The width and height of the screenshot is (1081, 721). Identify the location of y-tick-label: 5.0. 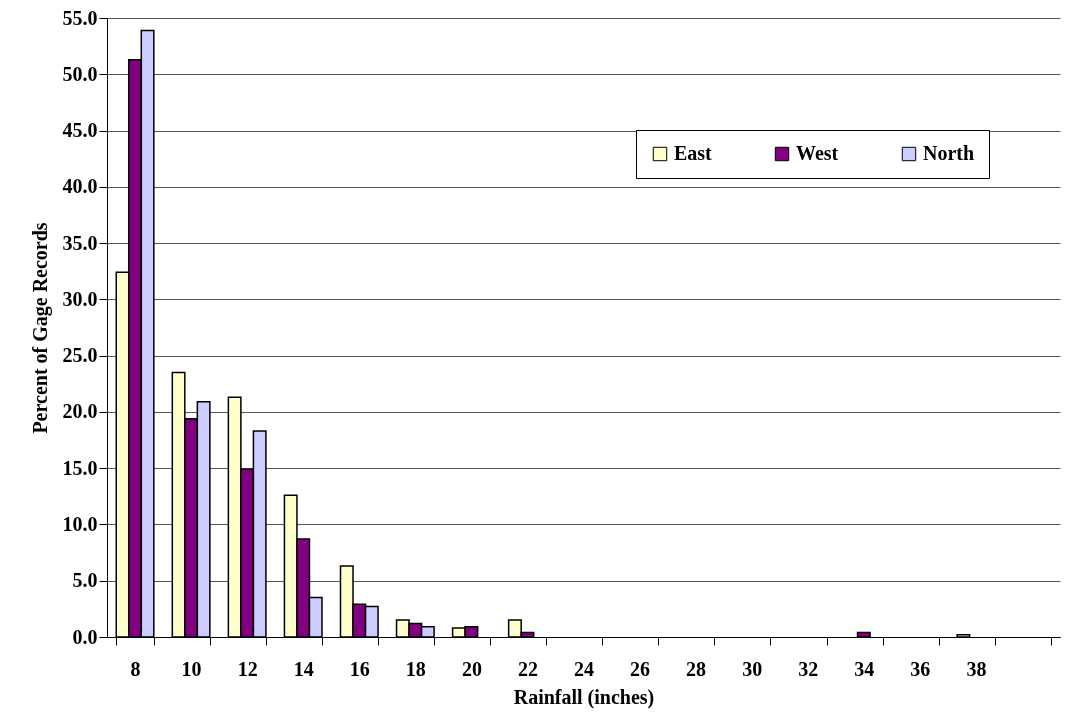
(85, 580).